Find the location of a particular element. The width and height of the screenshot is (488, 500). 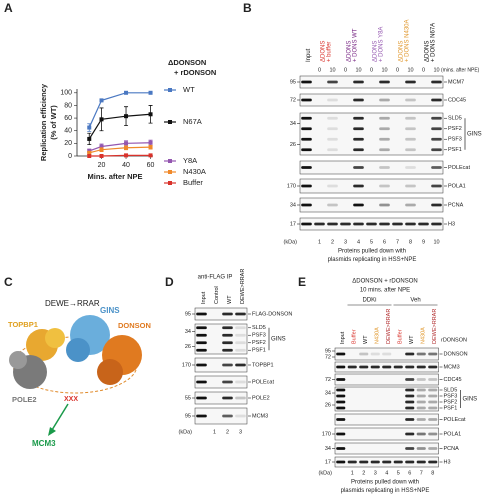

condition-label: + DONS WT is located at coordinates (356, 45).